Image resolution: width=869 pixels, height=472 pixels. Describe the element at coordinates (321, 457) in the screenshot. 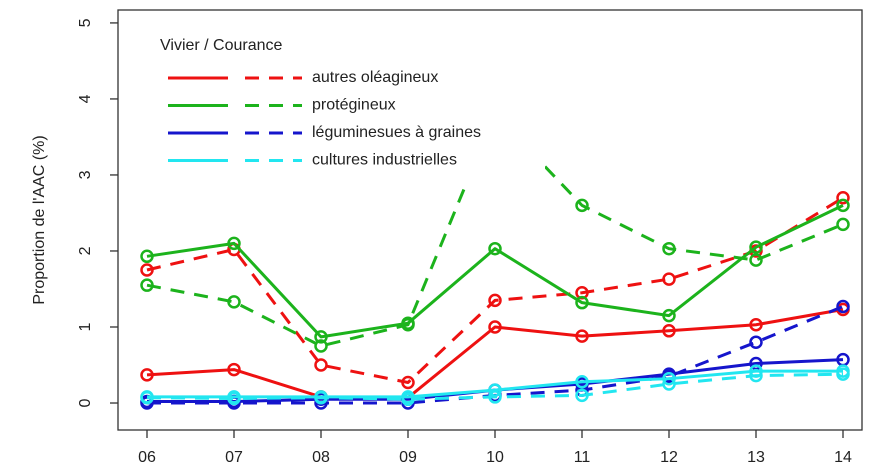

I see `x-tick-label: 08` at that location.